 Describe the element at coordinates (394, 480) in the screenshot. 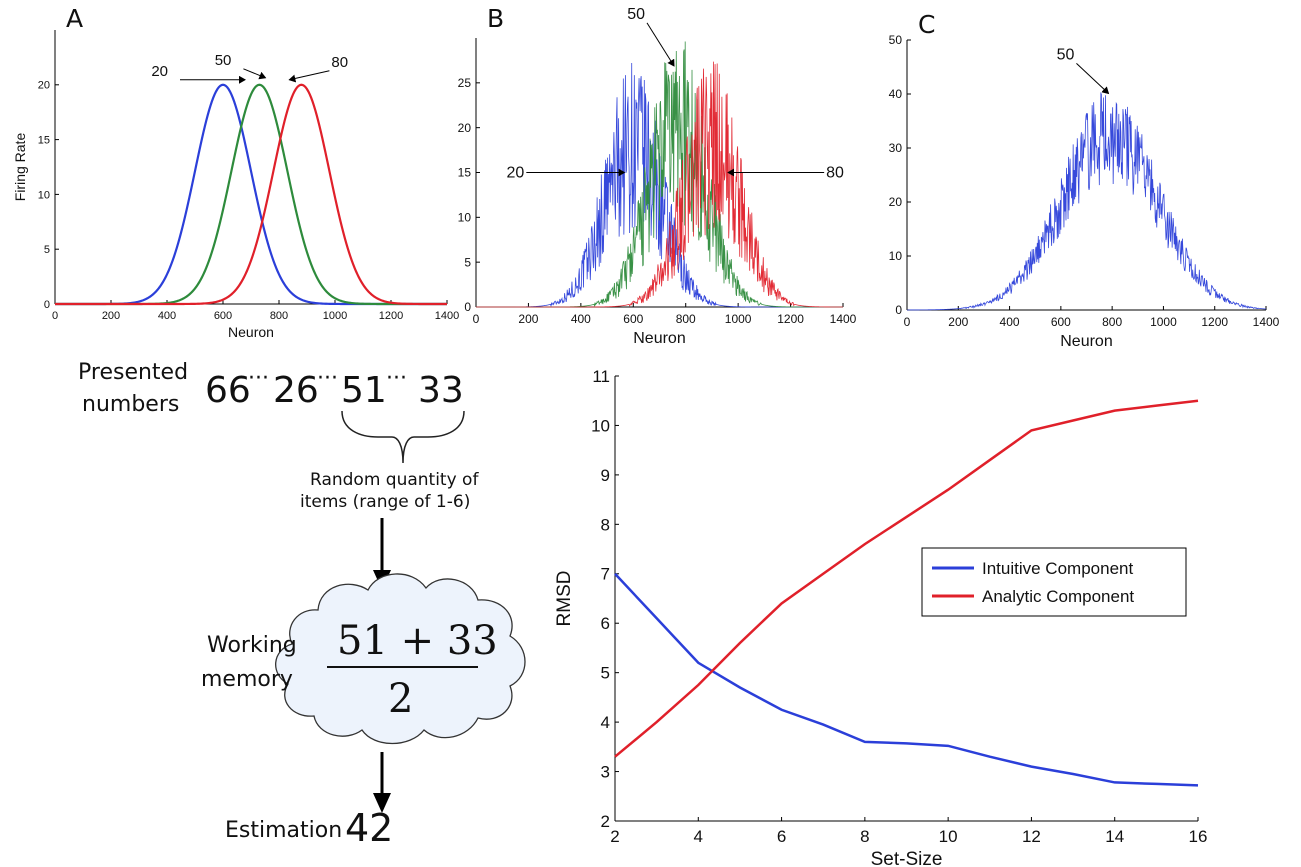

I see `random-quantity-line-1: Random quantity of` at that location.